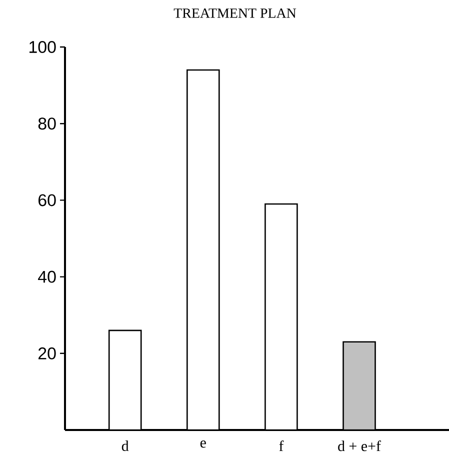 The height and width of the screenshot is (471, 449). Describe the element at coordinates (47, 276) in the screenshot. I see `y-tick-label: 40` at that location.